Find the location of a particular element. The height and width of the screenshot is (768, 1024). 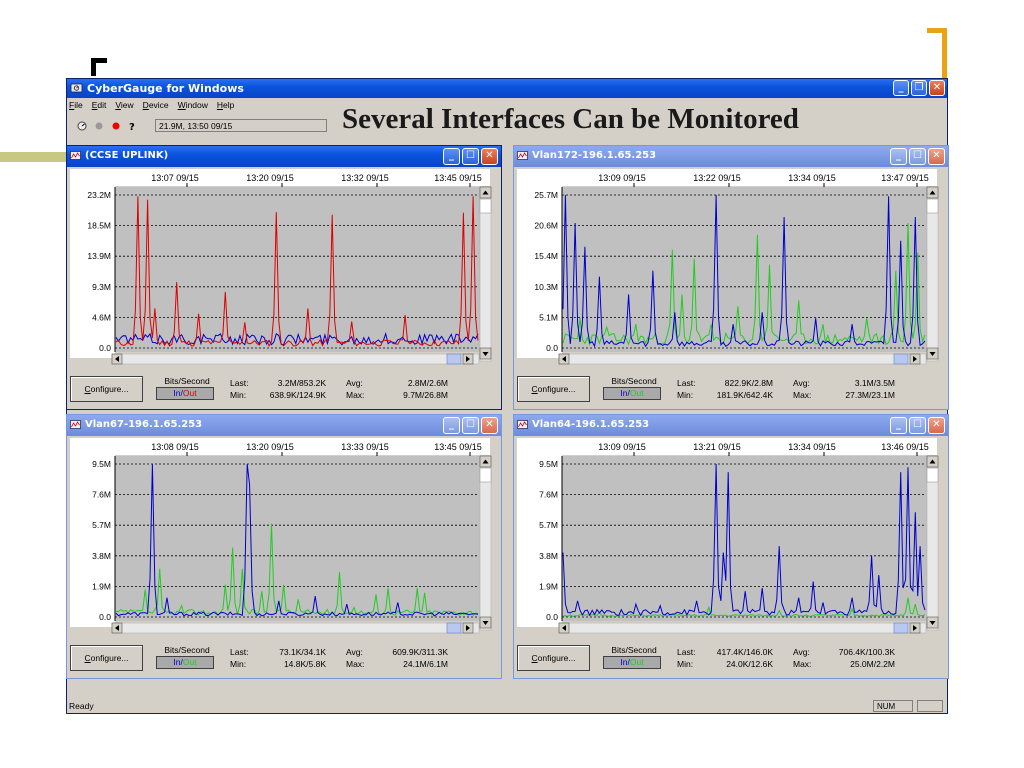

time-label: 13:20 09/15 is located at coordinates (270, 178).